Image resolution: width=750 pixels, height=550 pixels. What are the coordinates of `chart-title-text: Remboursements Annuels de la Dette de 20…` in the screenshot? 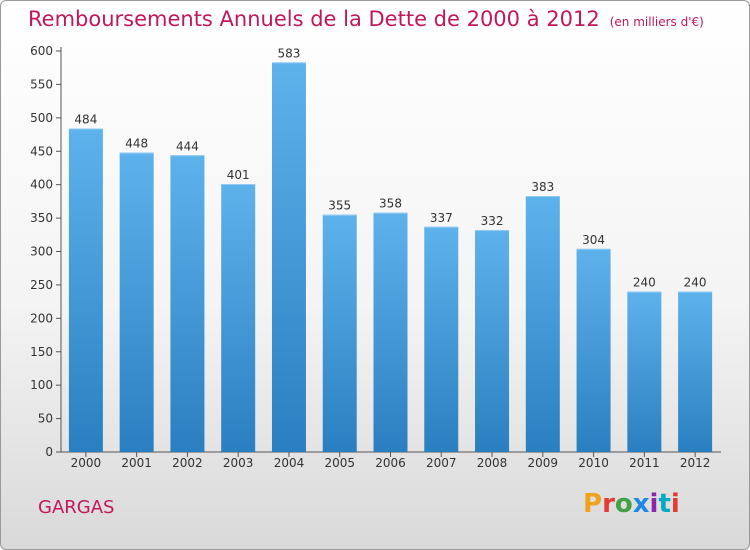 It's located at (314, 19).